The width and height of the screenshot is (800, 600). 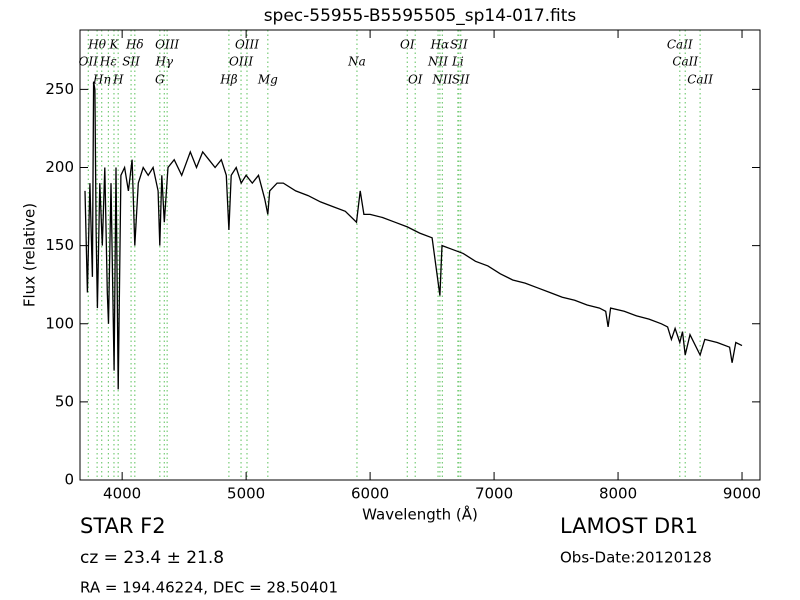 What do you see at coordinates (163, 62) in the screenshot?
I see `spectral-line-label: Hγ` at bounding box center [163, 62].